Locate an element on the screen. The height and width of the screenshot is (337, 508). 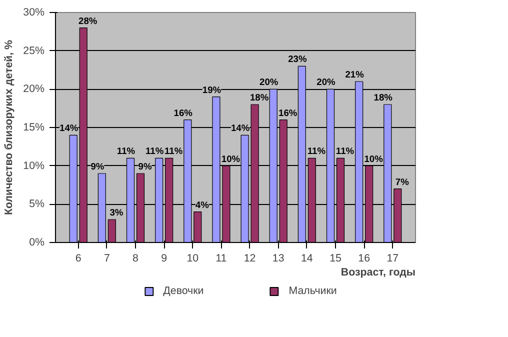
y-tick-label: 0% is located at coordinates (37, 242).